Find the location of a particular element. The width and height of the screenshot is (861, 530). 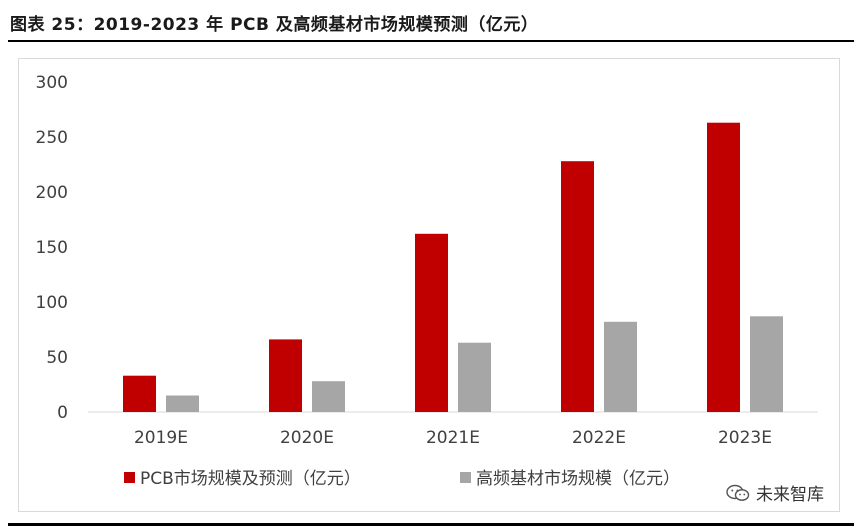

legend-label: PCB市场规模及预测（亿元） is located at coordinates (250, 479).